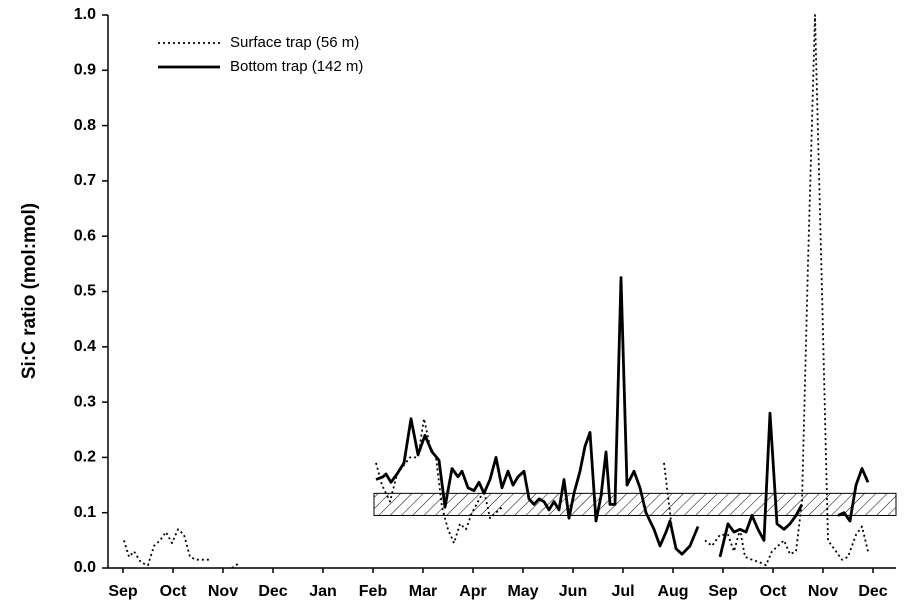 The width and height of the screenshot is (910, 616). Describe the element at coordinates (85, 235) in the screenshot. I see `y-tick-label: 0.6` at that location.